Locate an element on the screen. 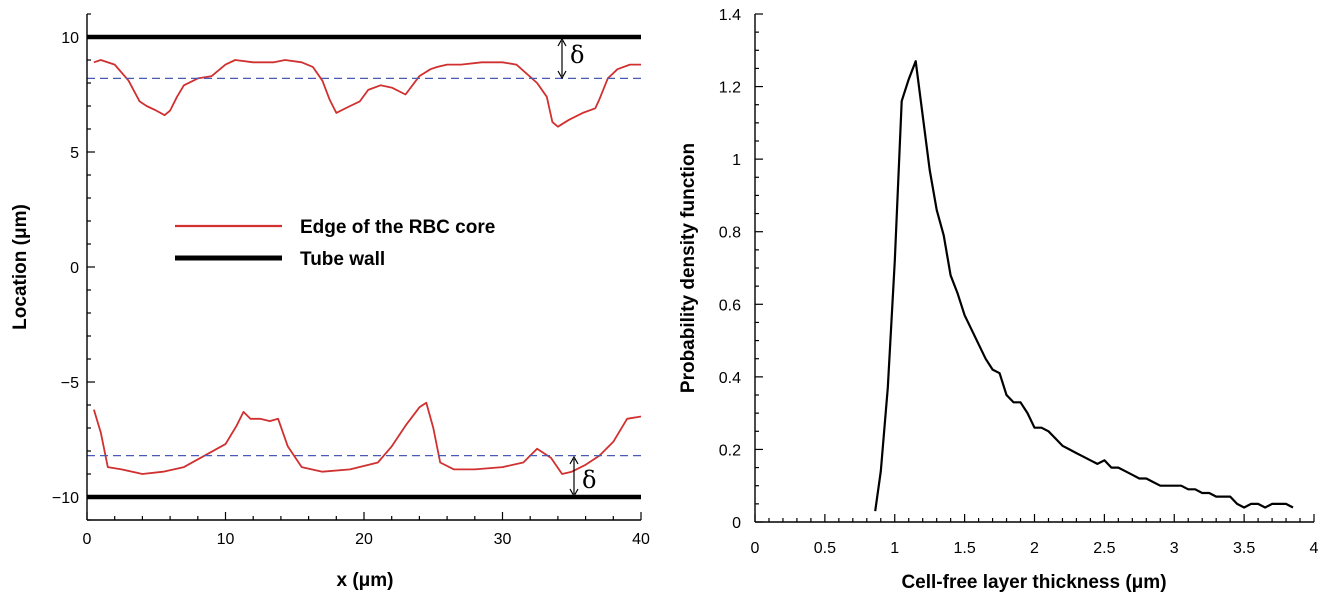 The width and height of the screenshot is (1336, 604). y-tick-label: 1.4 is located at coordinates (730, 15).